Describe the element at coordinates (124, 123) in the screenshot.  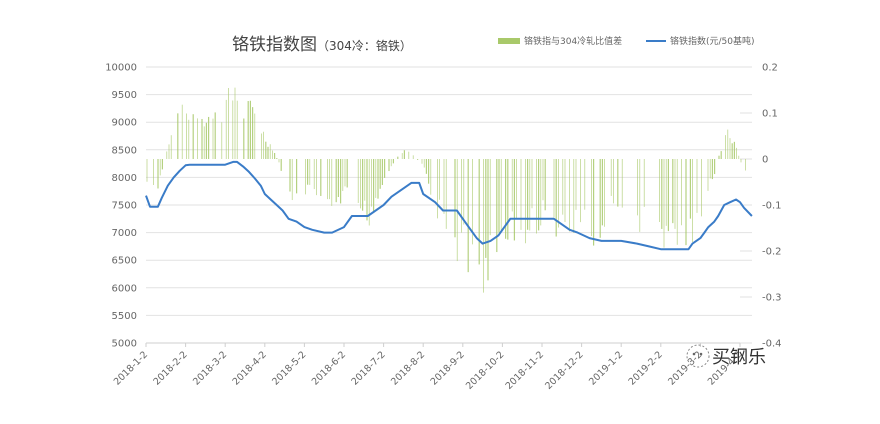
I see `left-tick-label: 9000` at that location.